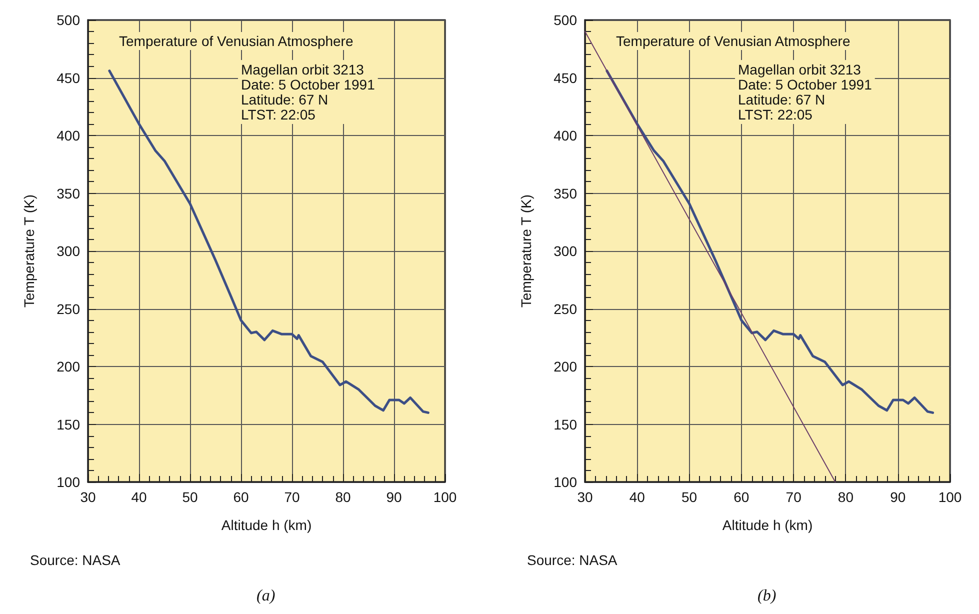  Describe the element at coordinates (767, 596) in the screenshot. I see `text: (b)` at that location.